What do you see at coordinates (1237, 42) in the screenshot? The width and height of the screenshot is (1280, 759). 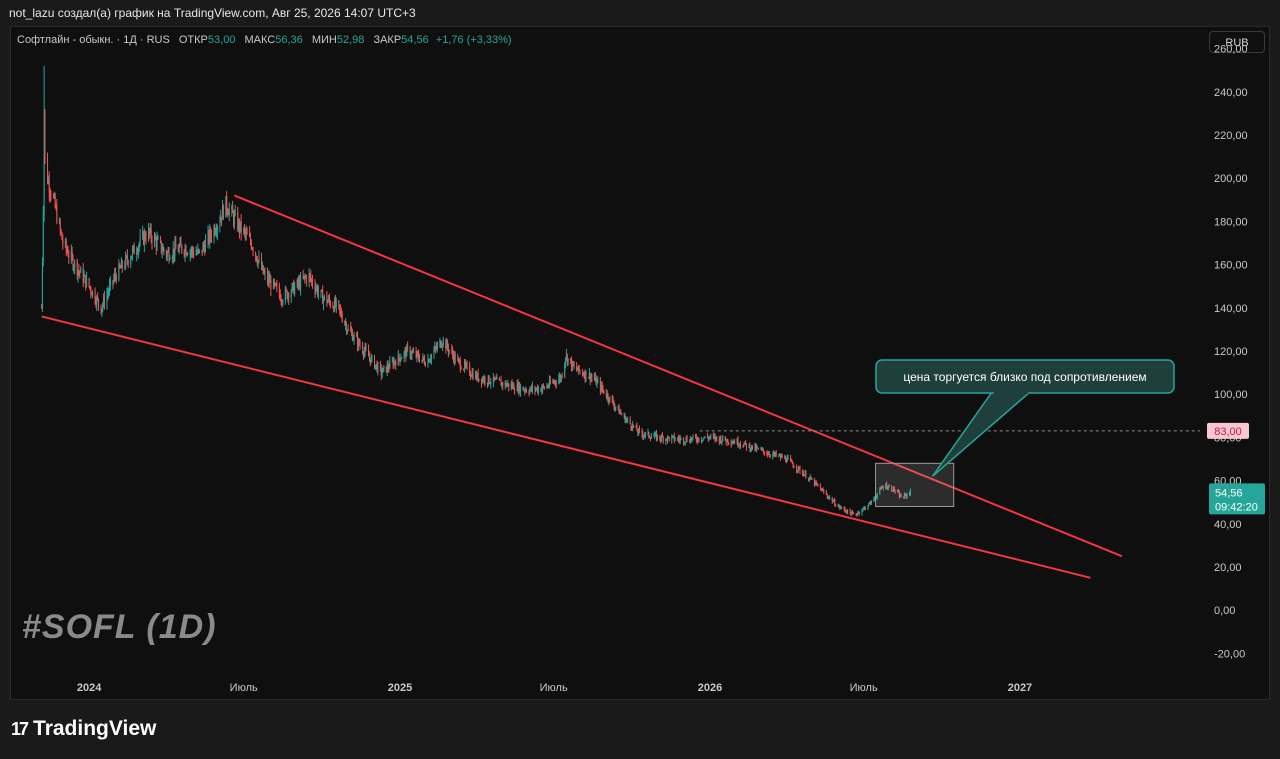 I see `currency-button: RUB` at bounding box center [1237, 42].